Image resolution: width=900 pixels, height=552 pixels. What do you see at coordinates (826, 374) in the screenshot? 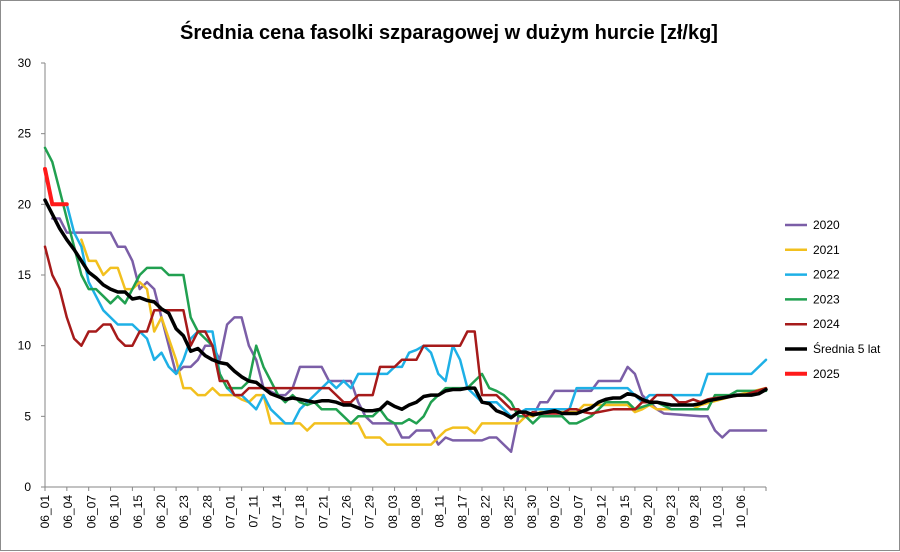
I see `legend-label: 2025` at bounding box center [826, 374].